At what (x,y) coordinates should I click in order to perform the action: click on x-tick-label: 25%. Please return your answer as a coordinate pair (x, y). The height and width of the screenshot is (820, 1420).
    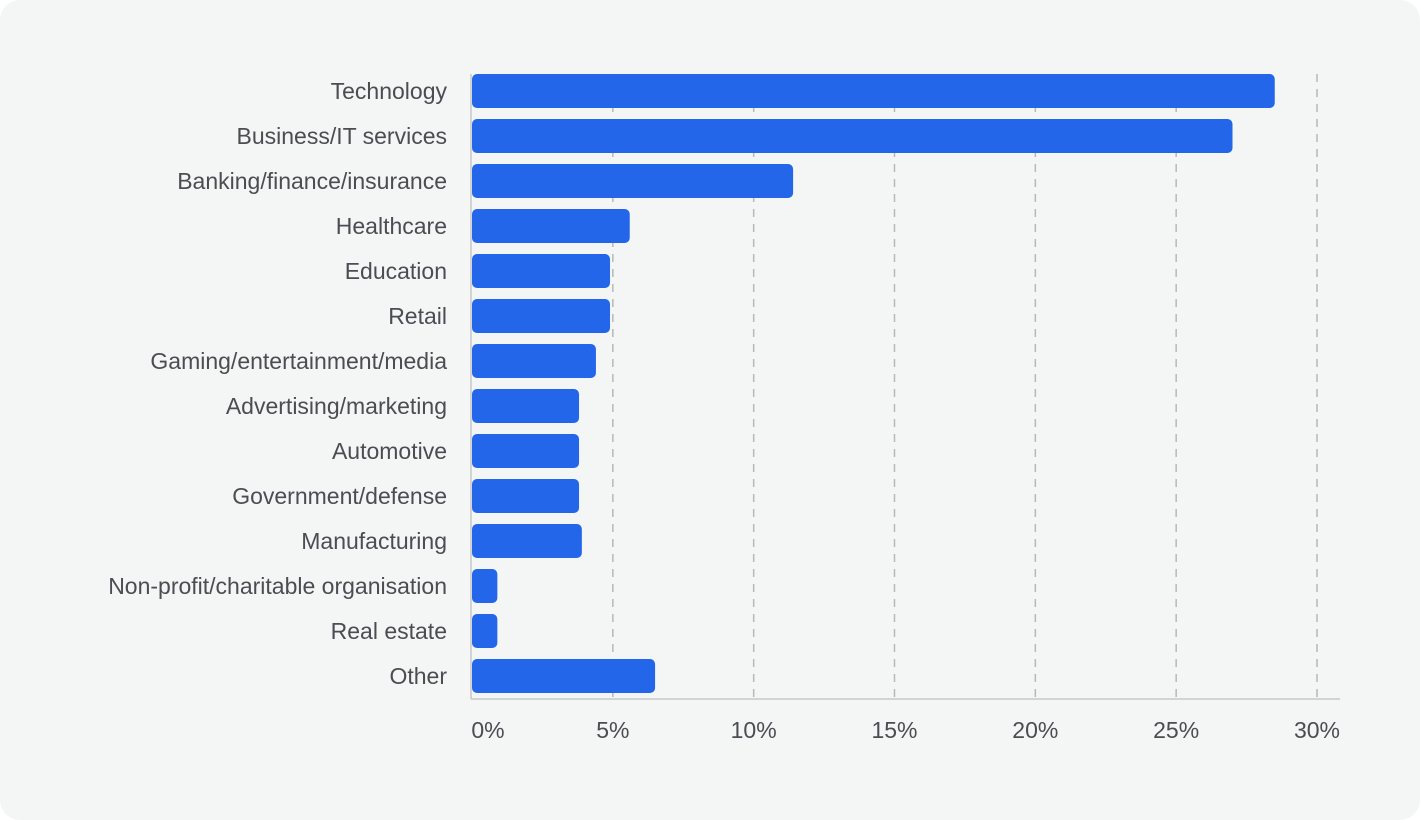
    Looking at the image, I should click on (1176, 730).